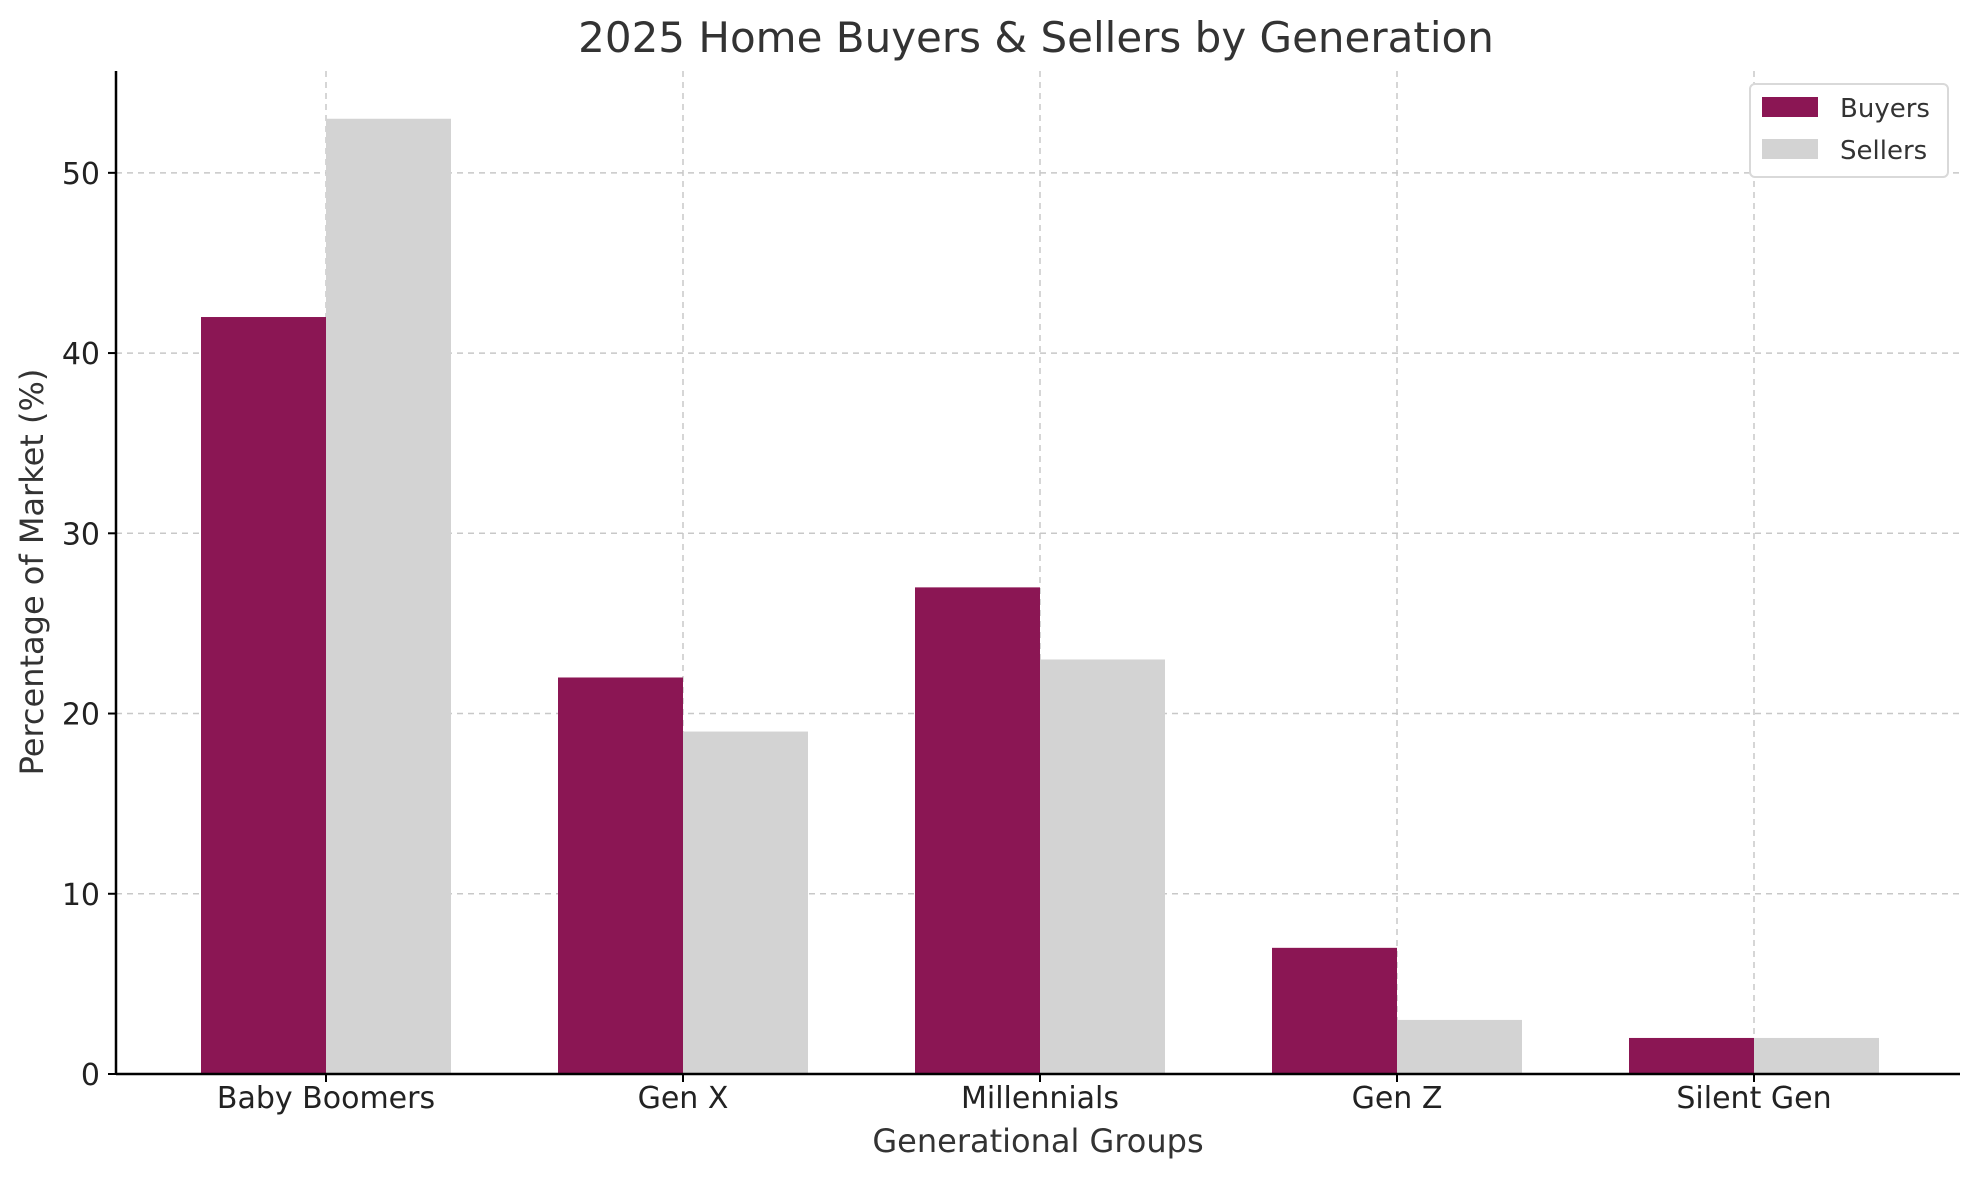  I want to click on bar-buyers-millennials, so click(977, 830).